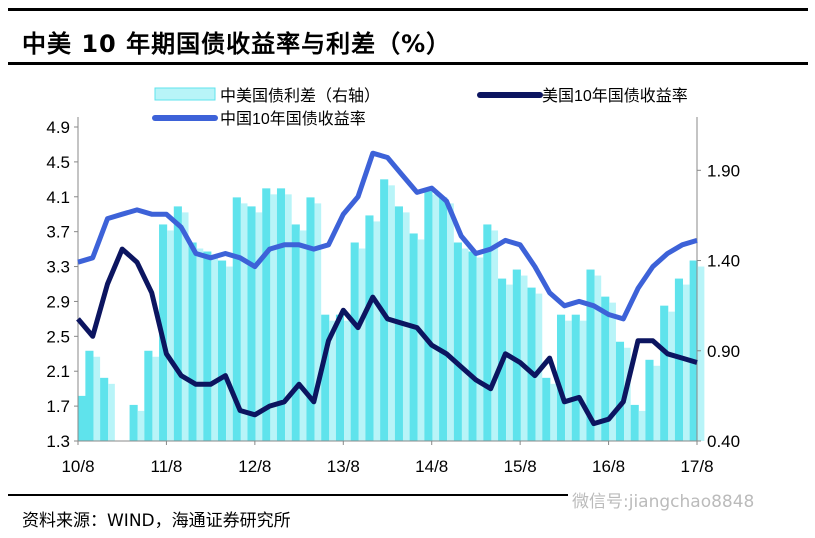 Image resolution: width=815 pixels, height=538 pixels. What do you see at coordinates (58, 267) in the screenshot?
I see `left-tick-label: 3.3` at bounding box center [58, 267].